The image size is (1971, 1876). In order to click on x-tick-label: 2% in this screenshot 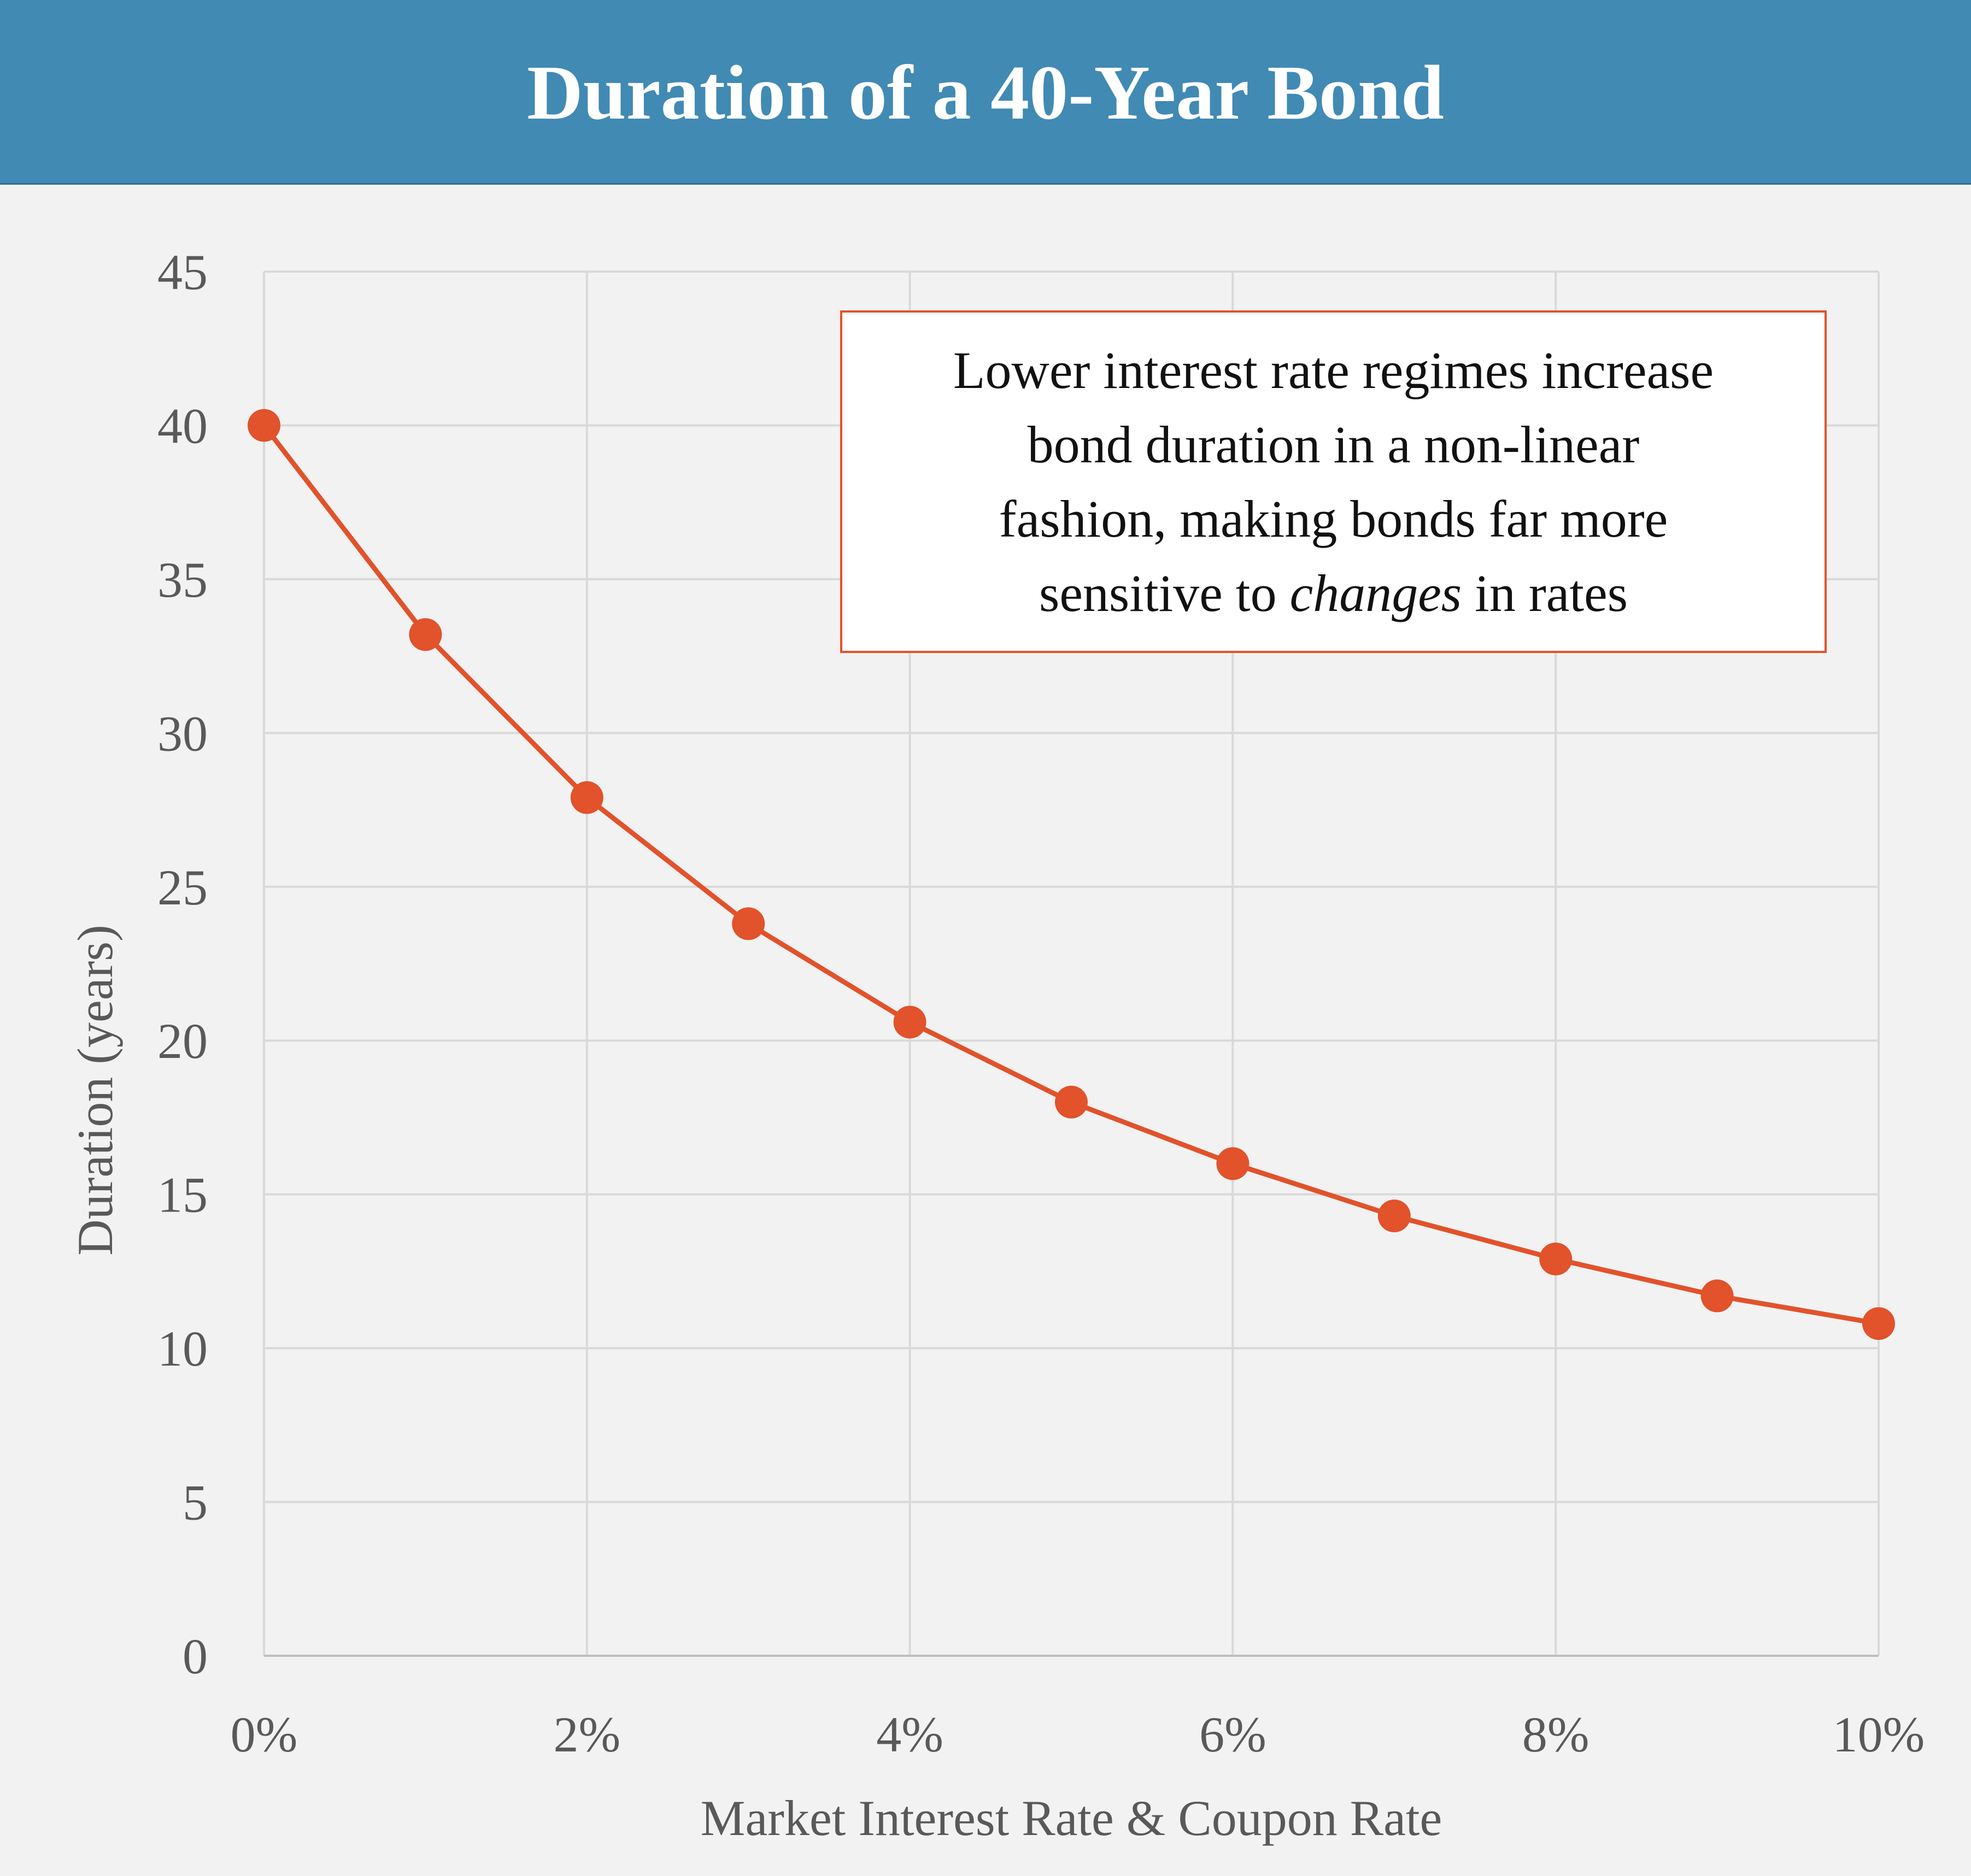, I will do `click(586, 1734)`.